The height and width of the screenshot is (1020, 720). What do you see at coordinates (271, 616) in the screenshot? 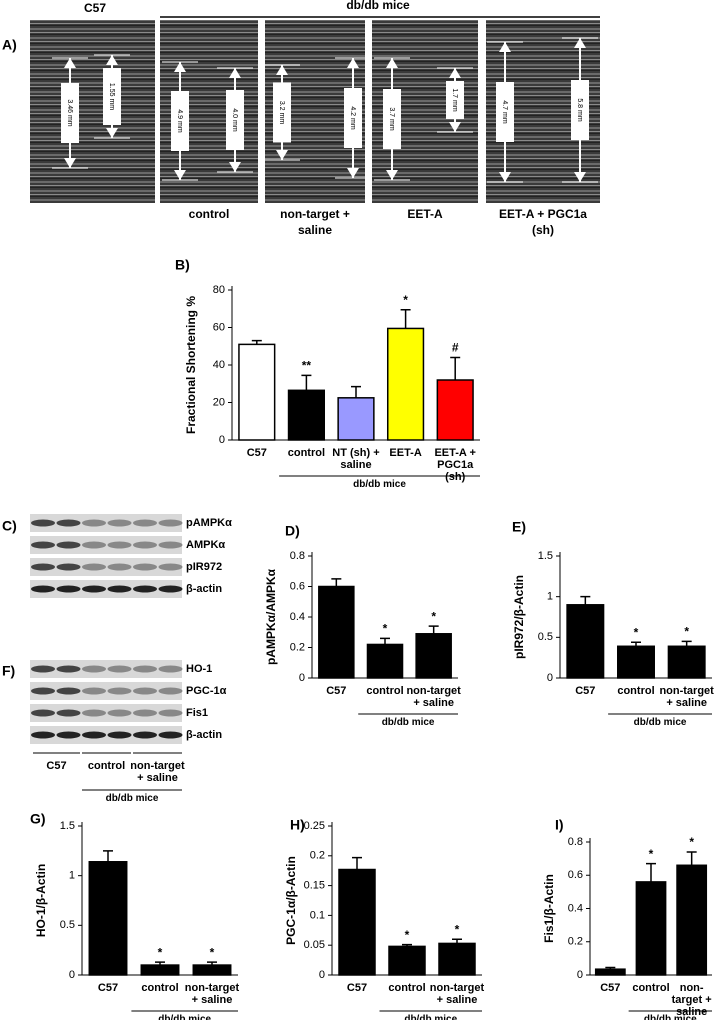
I see `y-axis-label: pAMPKα/AMPKα` at bounding box center [271, 616].